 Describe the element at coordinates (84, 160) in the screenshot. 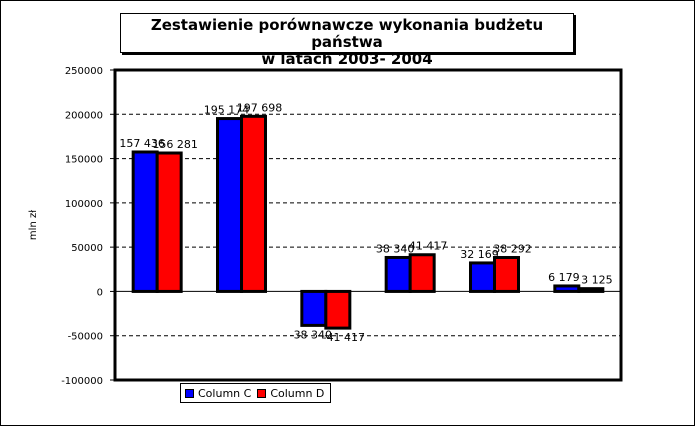

I see `y-tick-label: 150000` at that location.